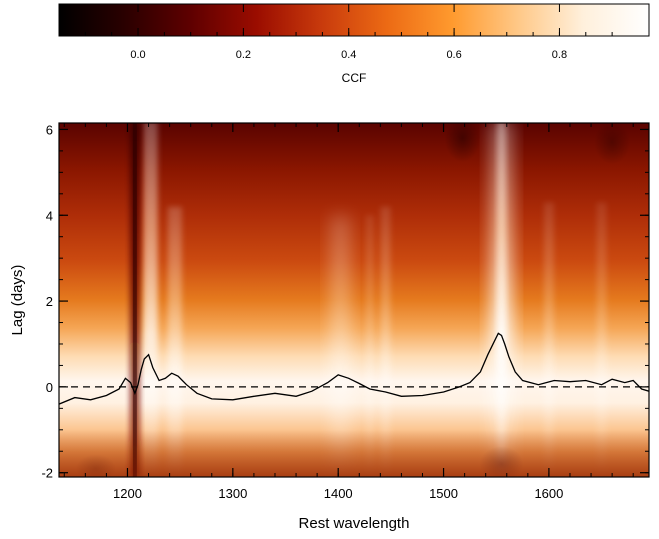 The image size is (659, 539). Describe the element at coordinates (49, 129) in the screenshot. I see `y-tick-label: 6` at that location.